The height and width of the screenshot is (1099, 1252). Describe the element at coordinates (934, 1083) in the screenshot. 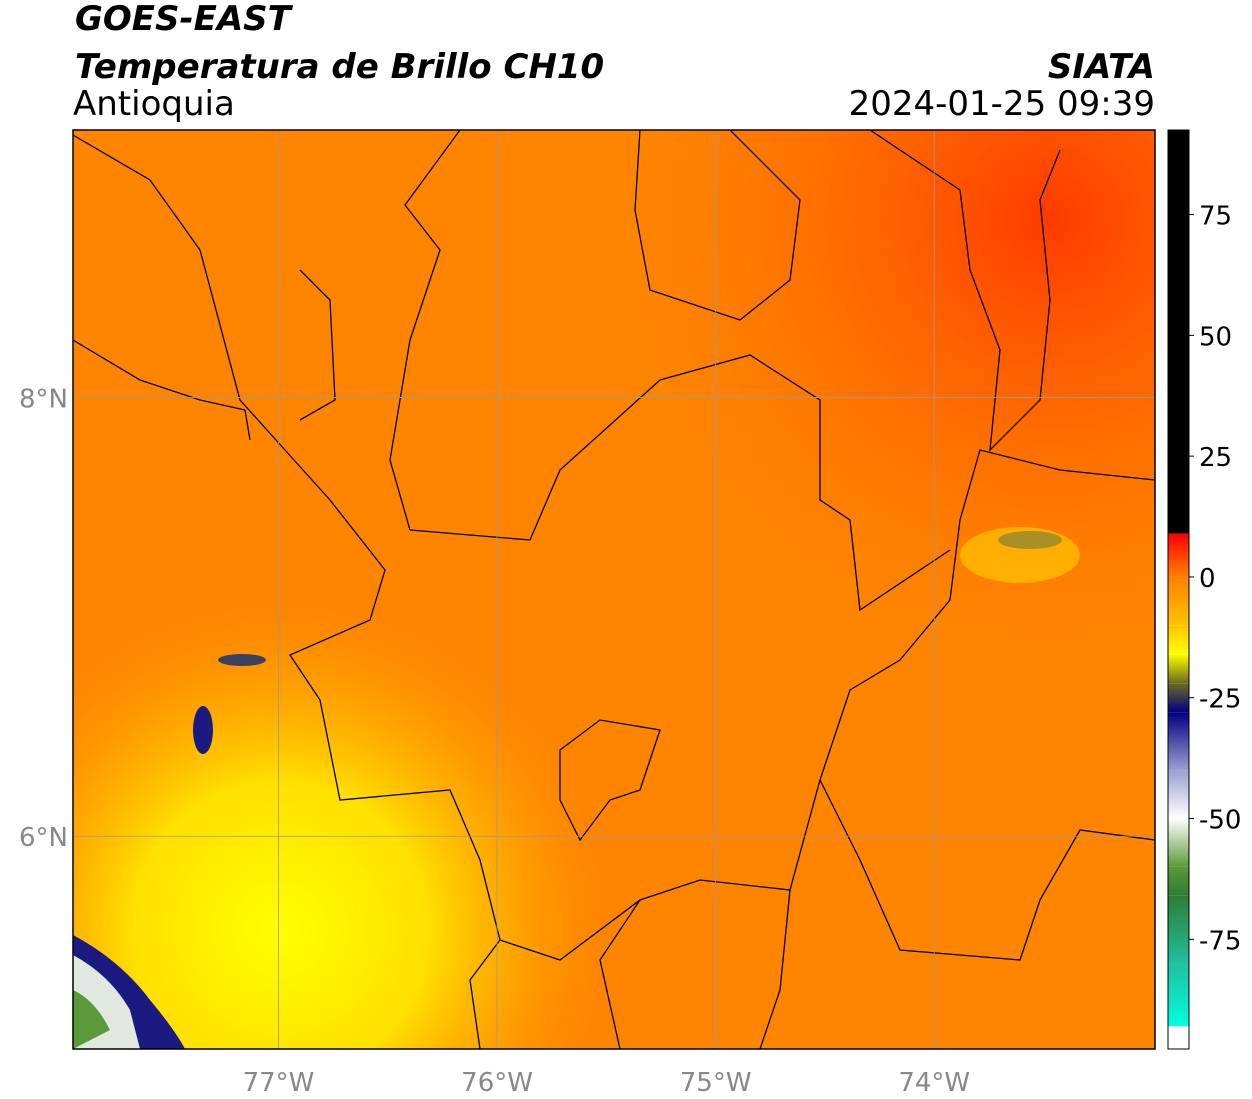

I see `x-tick-label: 74°W` at that location.